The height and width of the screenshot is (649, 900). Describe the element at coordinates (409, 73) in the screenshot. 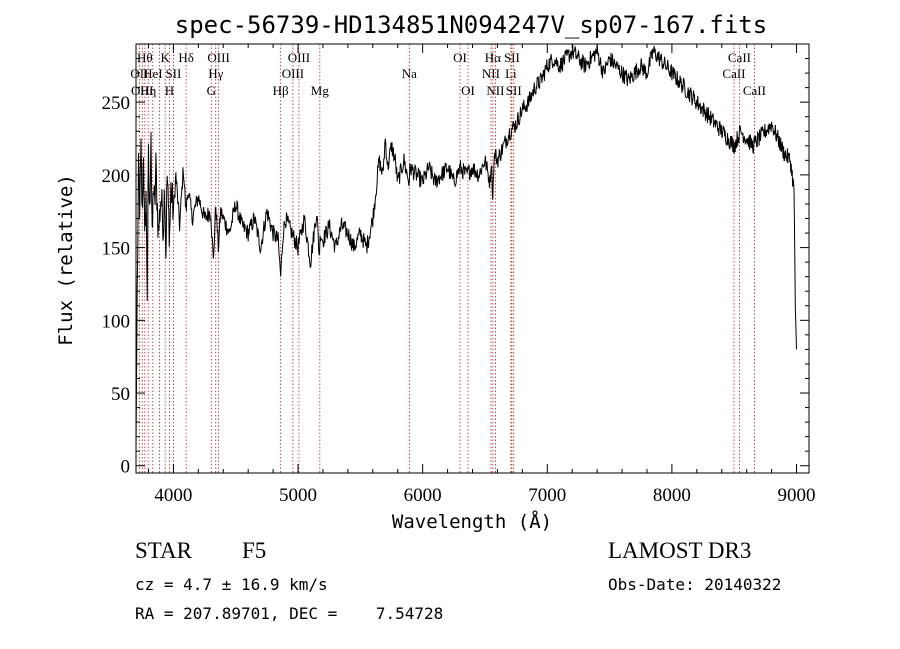

I see `marker-label-17: Na` at that location.